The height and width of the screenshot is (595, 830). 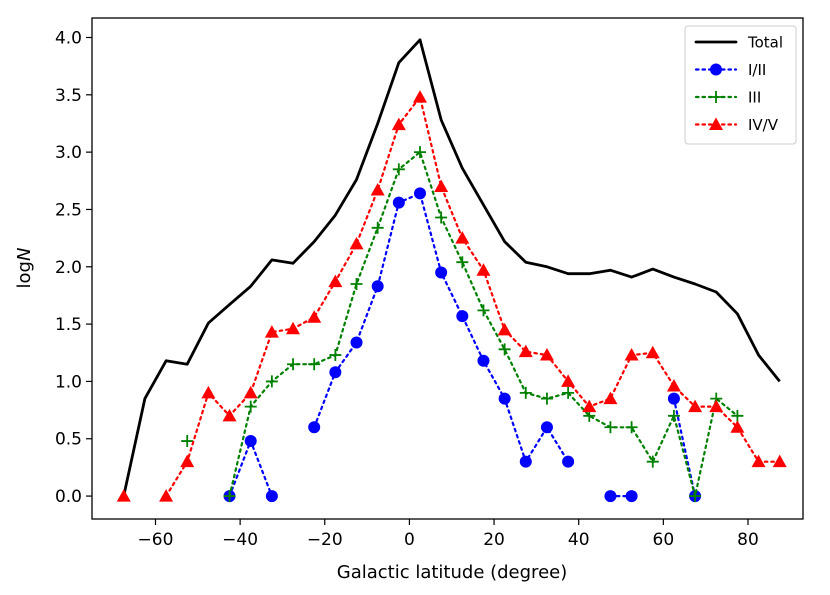 What do you see at coordinates (68, 153) in the screenshot?
I see `y-tick-label: 3.0` at bounding box center [68, 153].